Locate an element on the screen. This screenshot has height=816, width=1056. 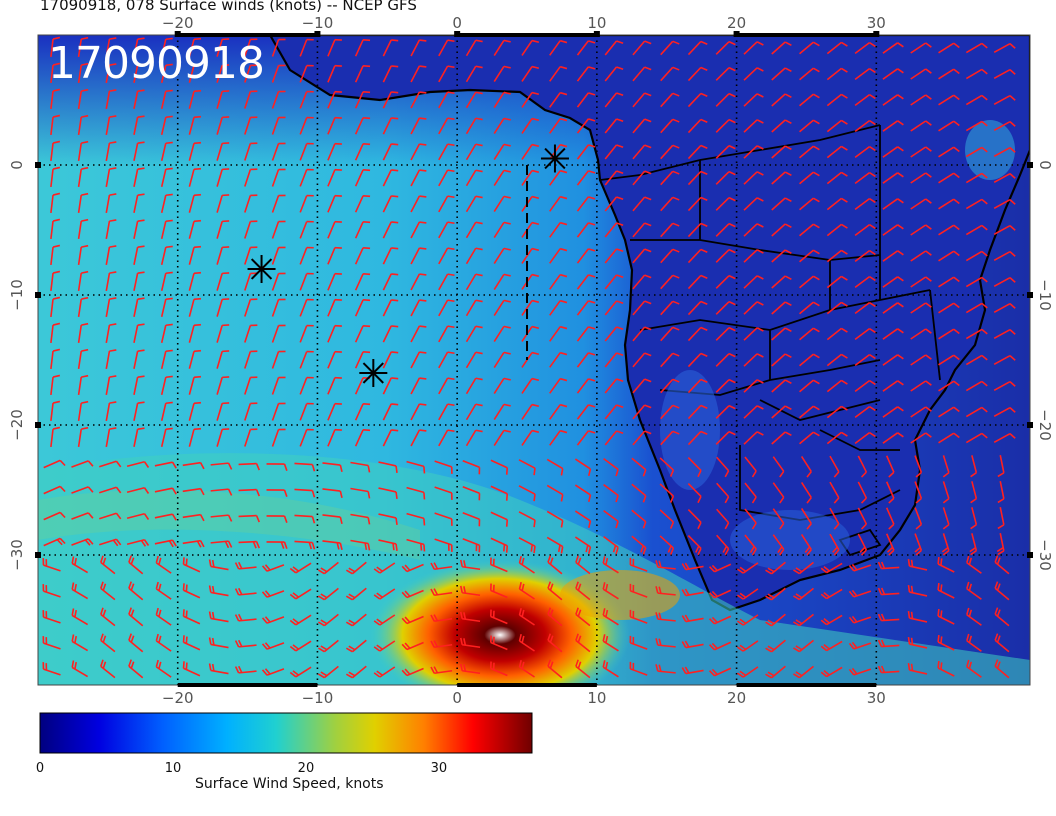
lat-tick-label-left: −10 is located at coordinates (17, 295).